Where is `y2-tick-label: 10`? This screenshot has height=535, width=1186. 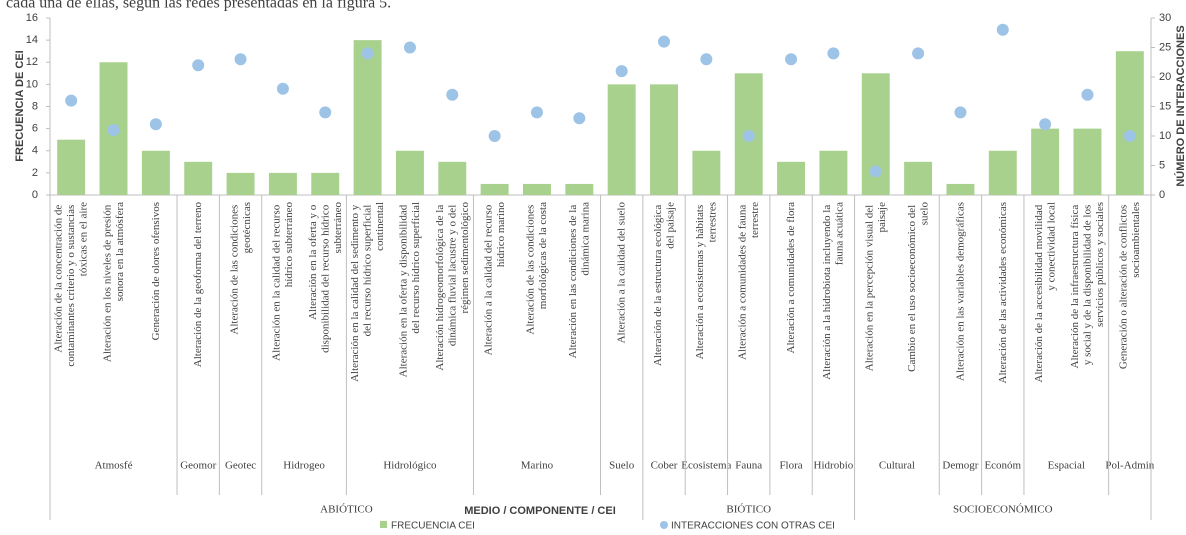 y2-tick-label: 10 is located at coordinates (1165, 136).